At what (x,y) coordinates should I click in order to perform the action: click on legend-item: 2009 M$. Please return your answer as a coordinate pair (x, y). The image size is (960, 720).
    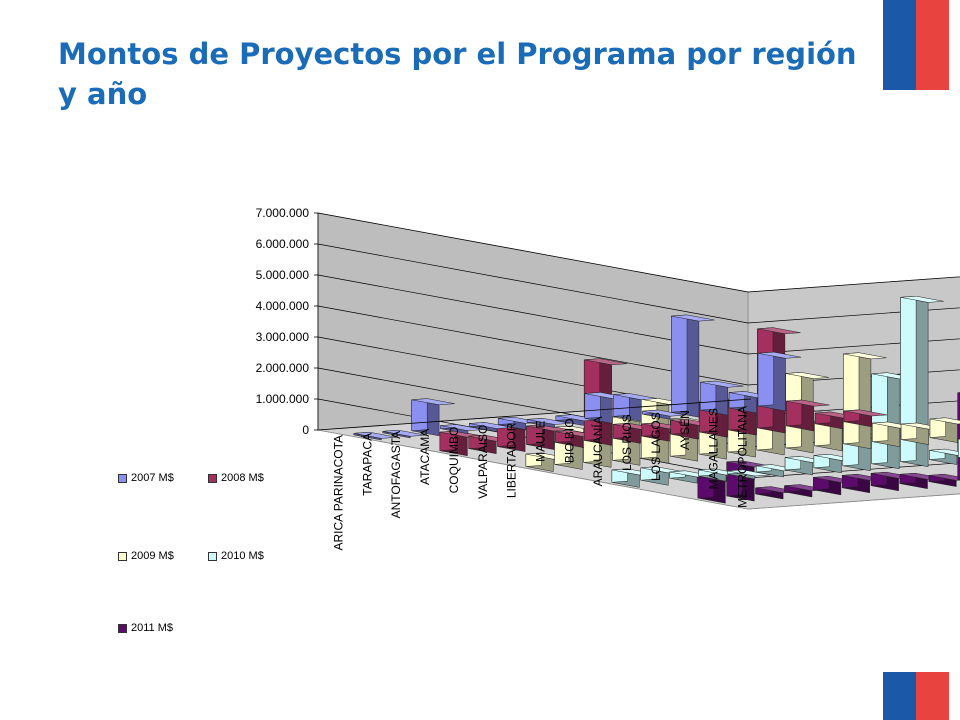
    Looking at the image, I should click on (146, 556).